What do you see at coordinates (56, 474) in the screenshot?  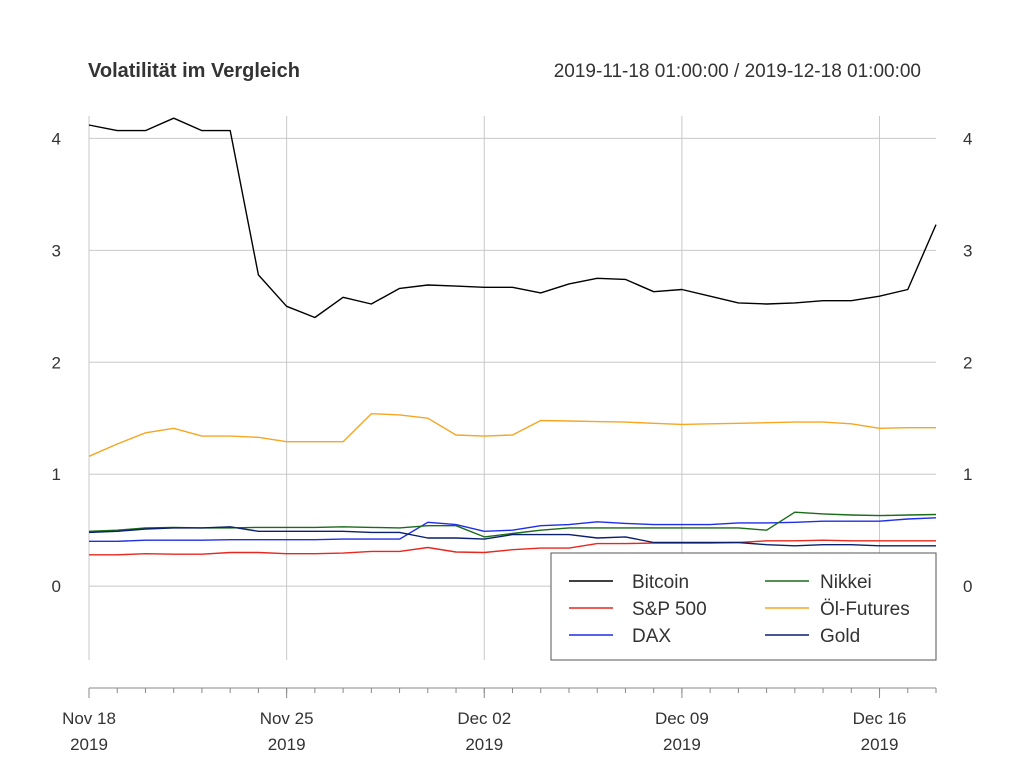 I see `y-tick-label-left: 1` at bounding box center [56, 474].